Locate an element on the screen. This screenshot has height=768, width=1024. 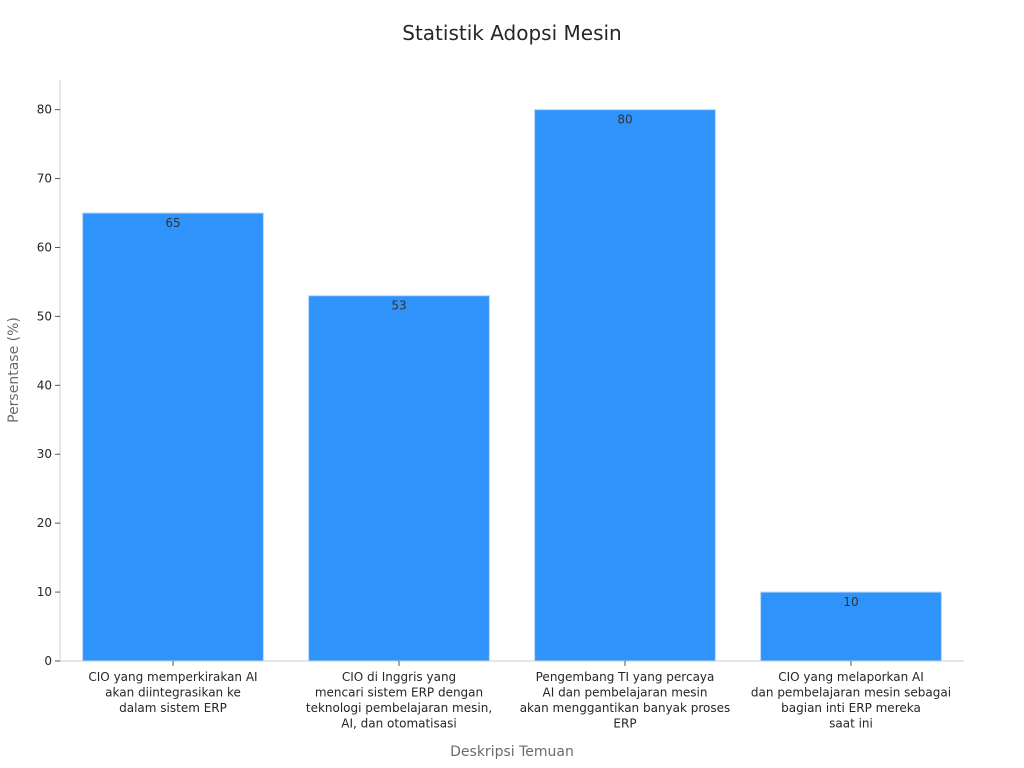
y-tick-label: 0 is located at coordinates (48, 661).